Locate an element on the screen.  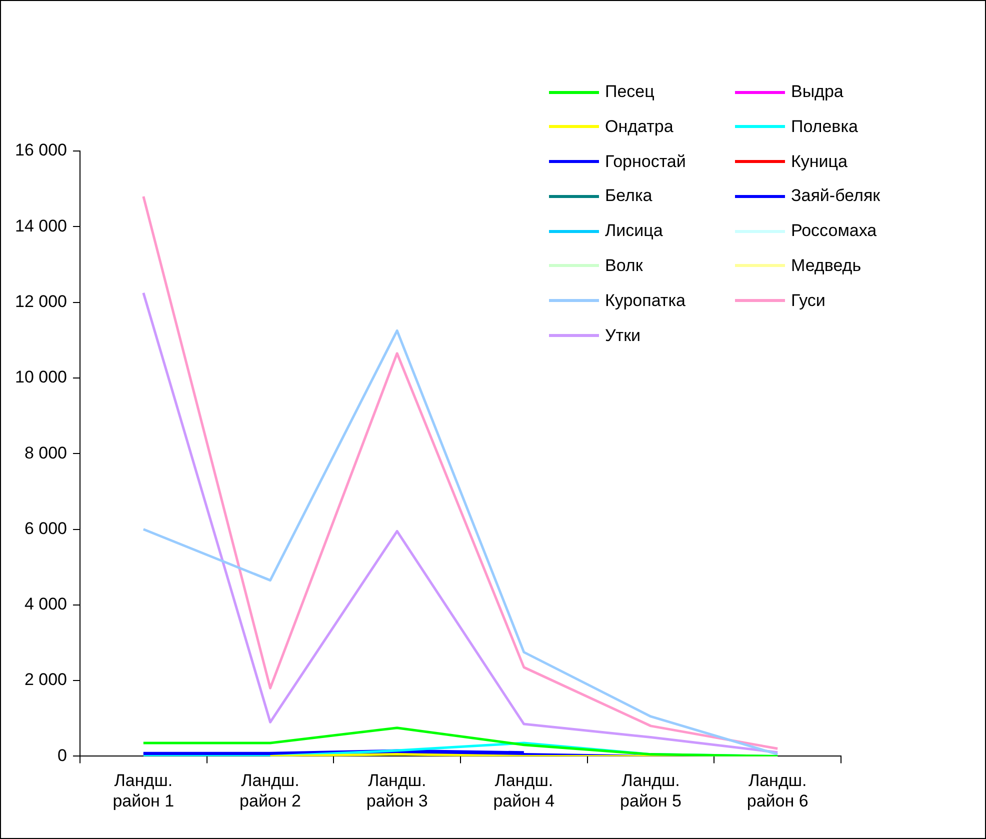
legend-label: Россомаха is located at coordinates (834, 231).